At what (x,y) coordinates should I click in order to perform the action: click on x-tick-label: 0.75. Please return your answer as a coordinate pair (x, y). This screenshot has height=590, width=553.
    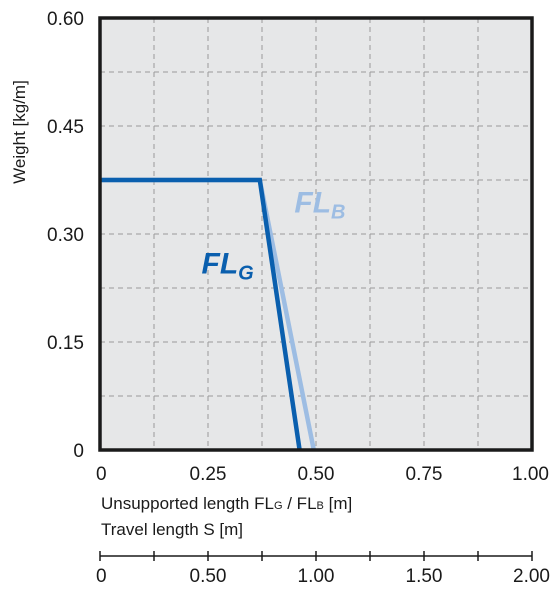
    Looking at the image, I should click on (424, 474).